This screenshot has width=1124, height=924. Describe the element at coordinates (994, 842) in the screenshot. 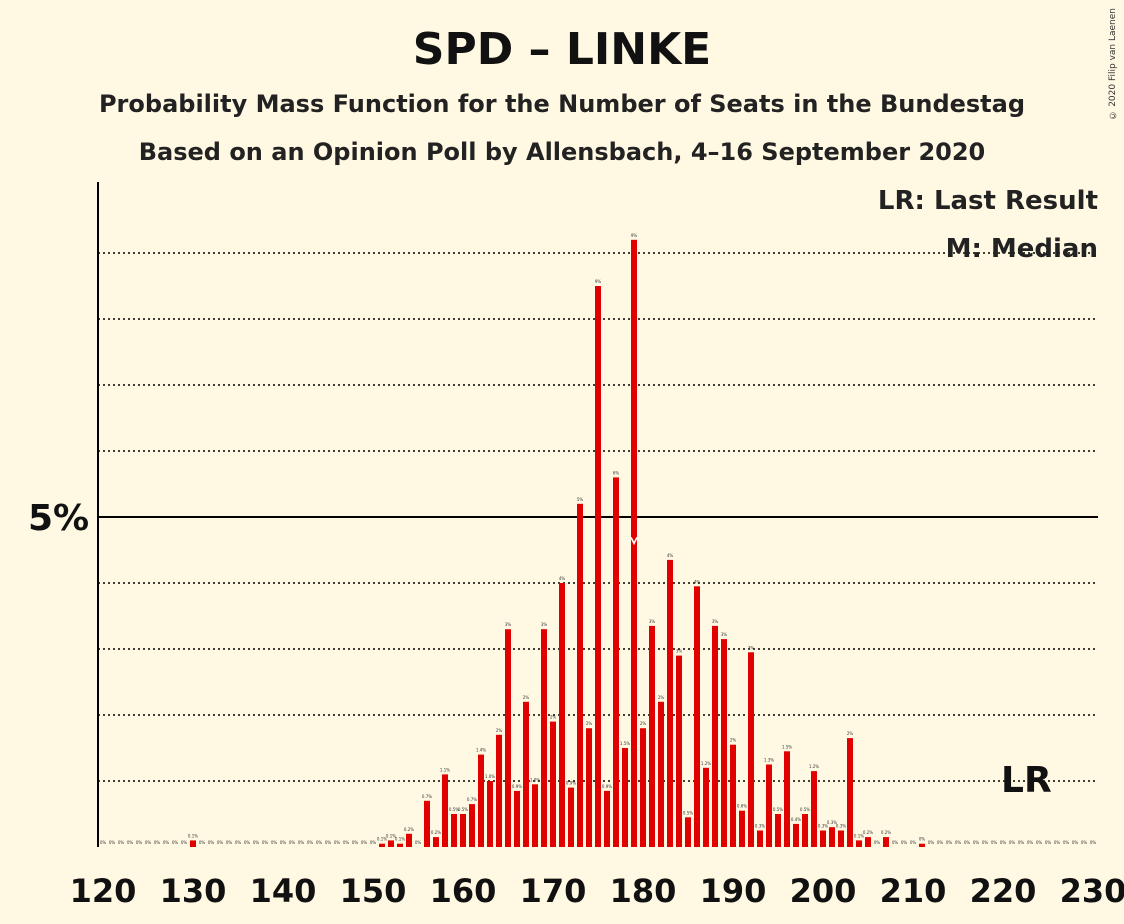

I see `data-label-219: 0%` at that location.